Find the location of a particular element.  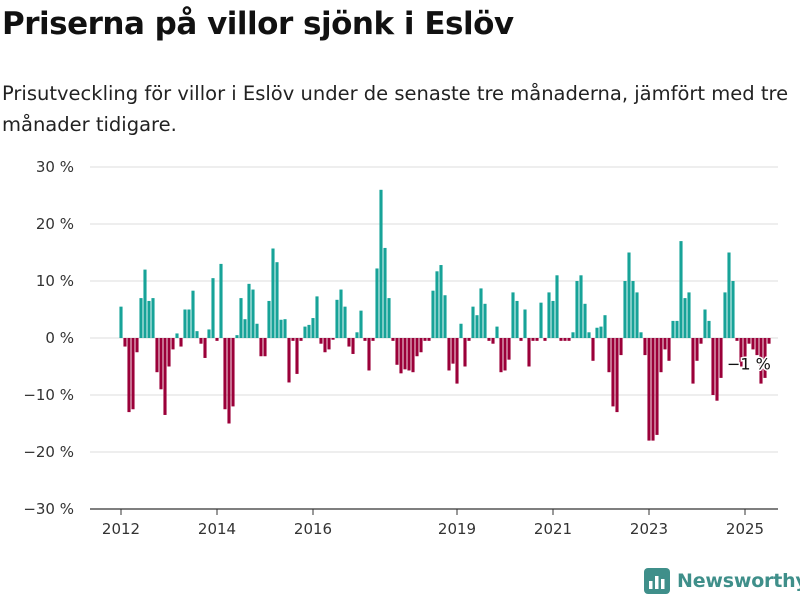

x-tick-label: 2021 is located at coordinates (553, 529).